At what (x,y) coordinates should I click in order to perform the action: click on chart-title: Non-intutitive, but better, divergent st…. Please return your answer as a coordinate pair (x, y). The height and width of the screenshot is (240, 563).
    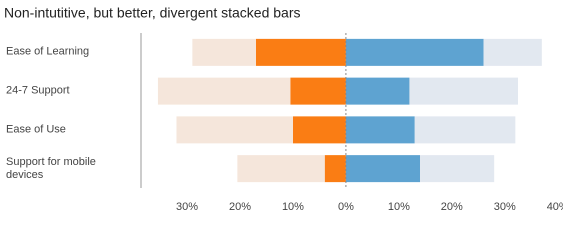
    Looking at the image, I should click on (152, 13).